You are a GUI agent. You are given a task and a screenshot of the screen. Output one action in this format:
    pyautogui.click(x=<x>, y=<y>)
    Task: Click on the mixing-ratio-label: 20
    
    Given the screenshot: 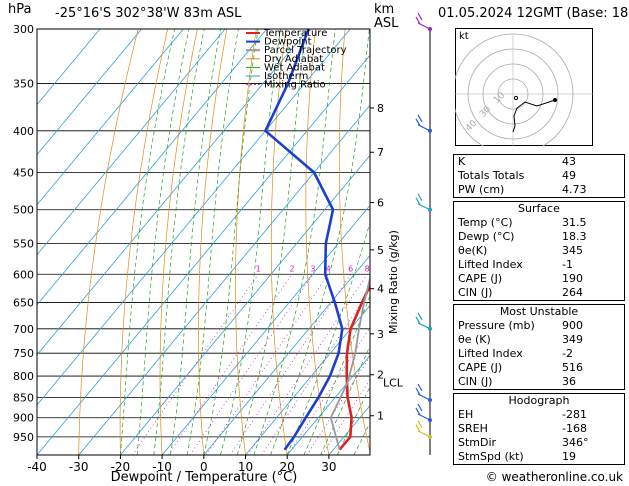 What is the action you would take?
    pyautogui.click(x=423, y=268)
    